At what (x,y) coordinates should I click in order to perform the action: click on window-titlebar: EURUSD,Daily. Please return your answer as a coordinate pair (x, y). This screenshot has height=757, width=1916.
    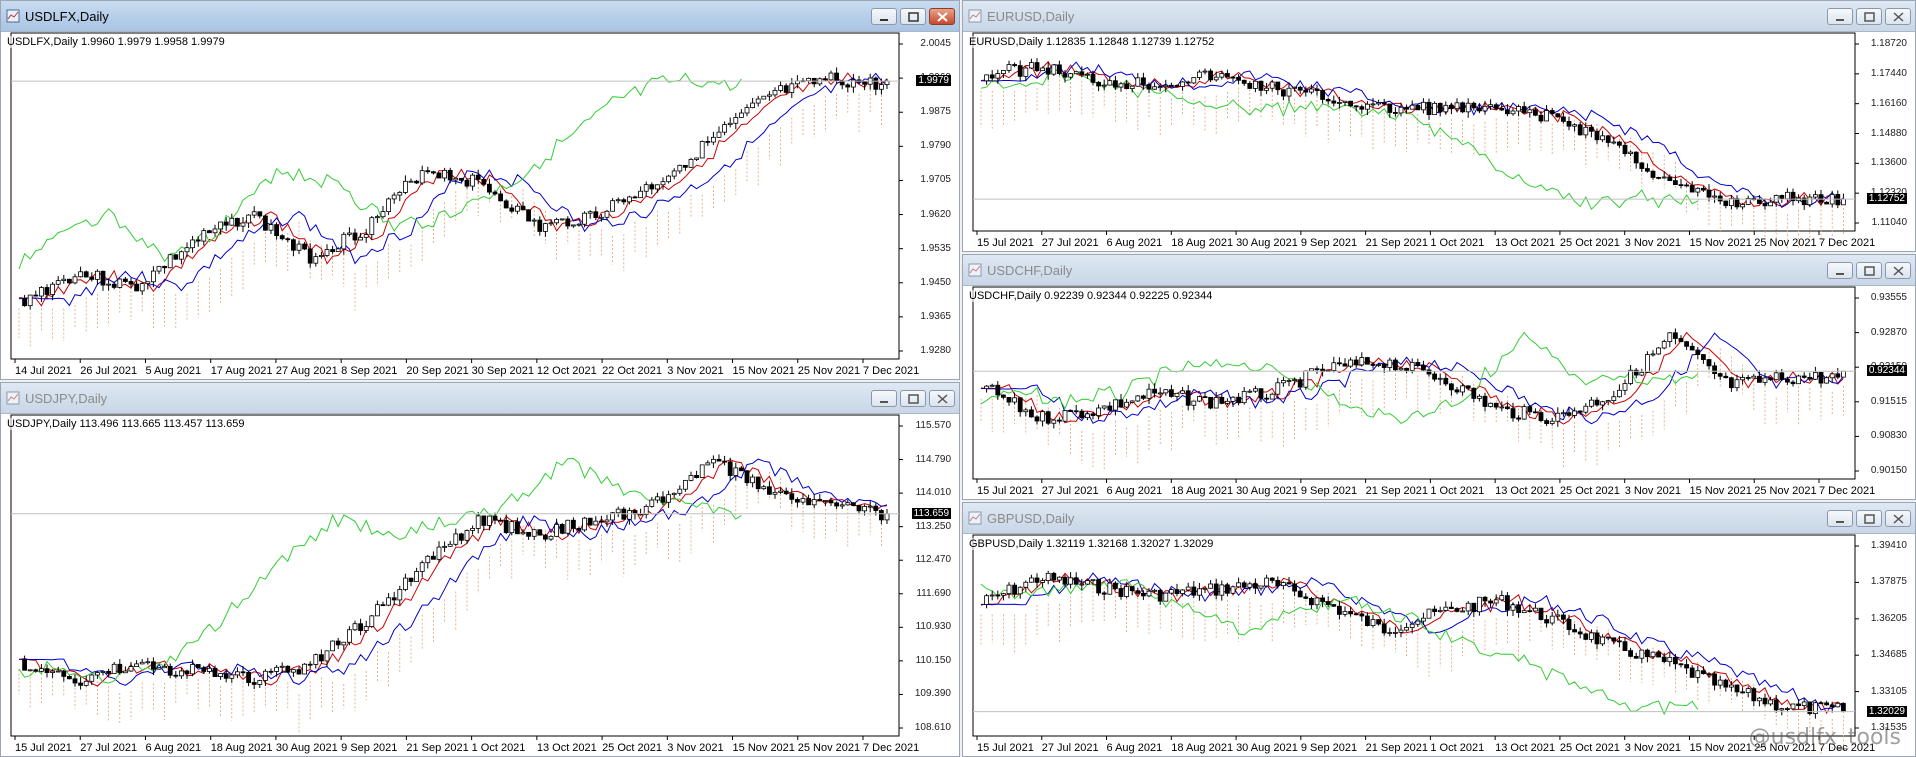
    Looking at the image, I should click on (1439, 16).